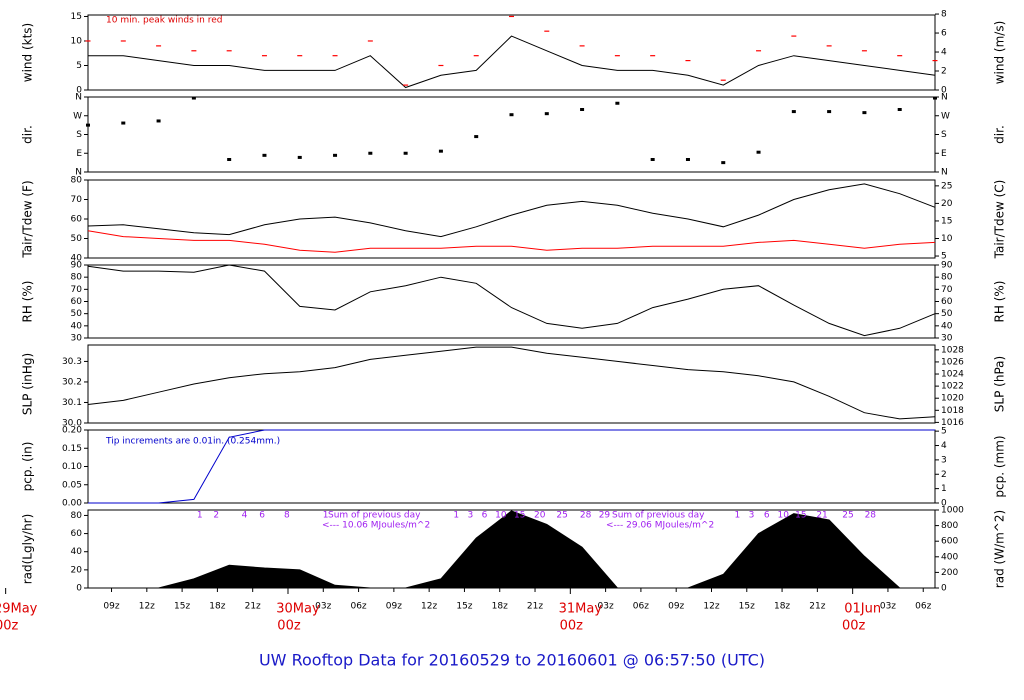  Describe the element at coordinates (944, 135) in the screenshot. I see `y2-tick-label: S` at that location.